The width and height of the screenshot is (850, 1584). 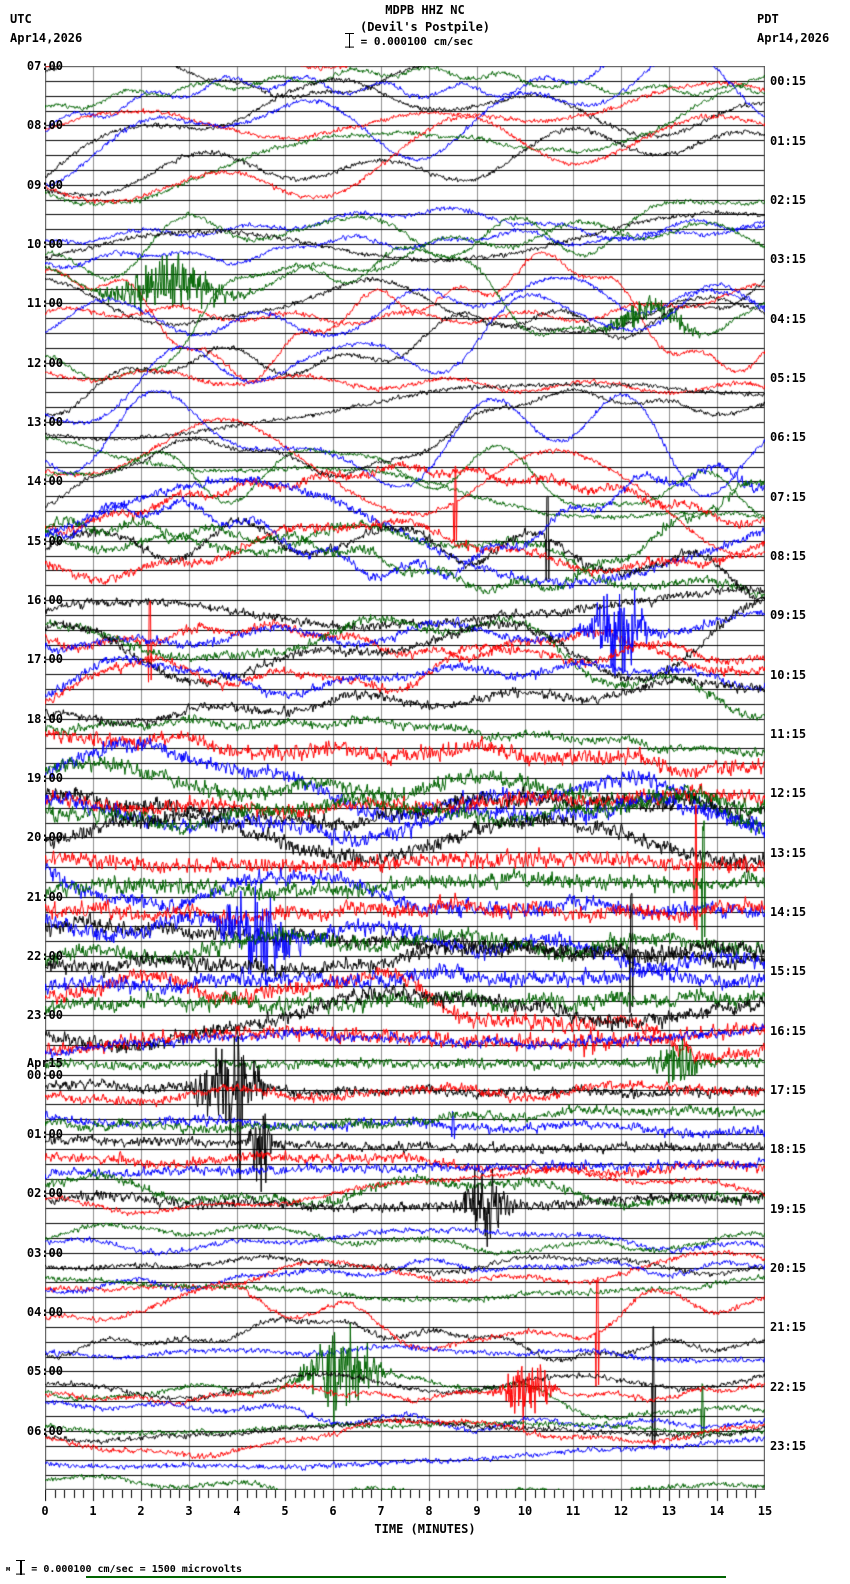 What do you see at coordinates (621, 1511) in the screenshot?
I see `x-tick-label: 12` at bounding box center [621, 1511].